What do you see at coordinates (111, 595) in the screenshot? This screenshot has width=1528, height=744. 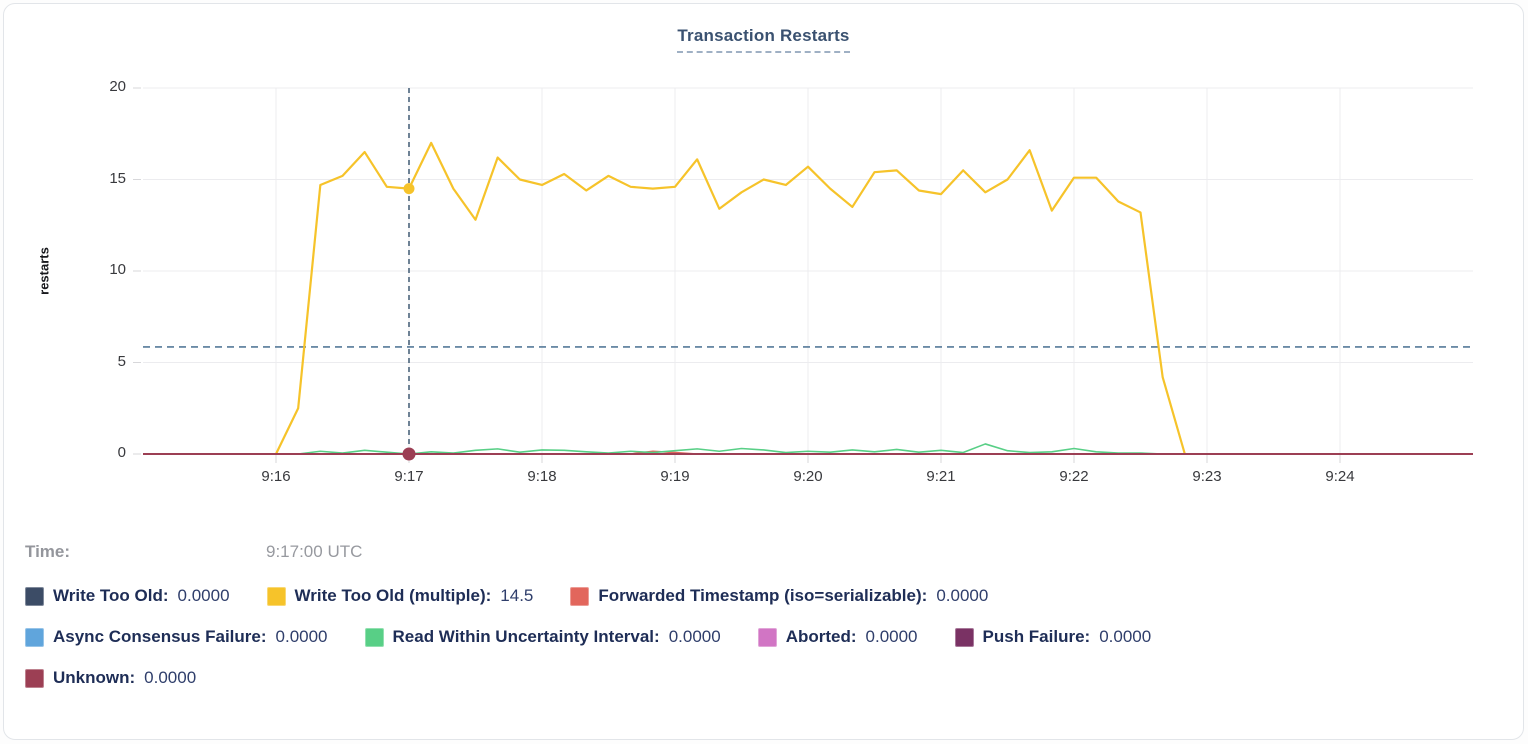 I see `legend-label: Write Too Old:` at bounding box center [111, 595].